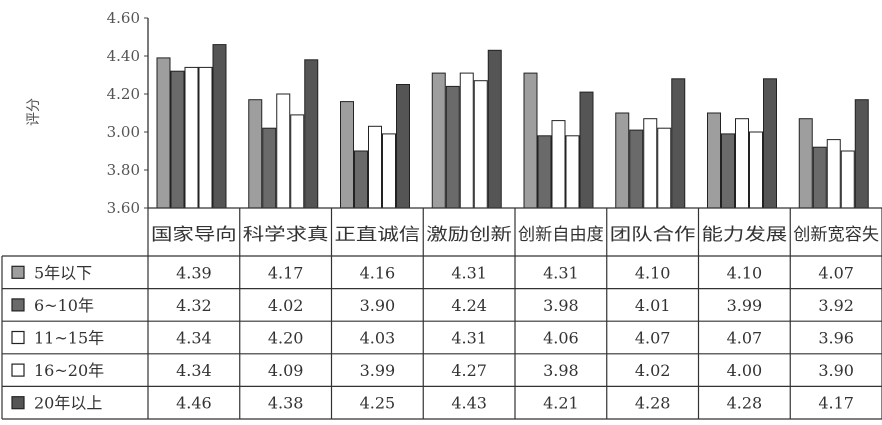 Image resolution: width=882 pixels, height=425 pixels. I want to click on table-cell-value: 4.38, so click(286, 403).